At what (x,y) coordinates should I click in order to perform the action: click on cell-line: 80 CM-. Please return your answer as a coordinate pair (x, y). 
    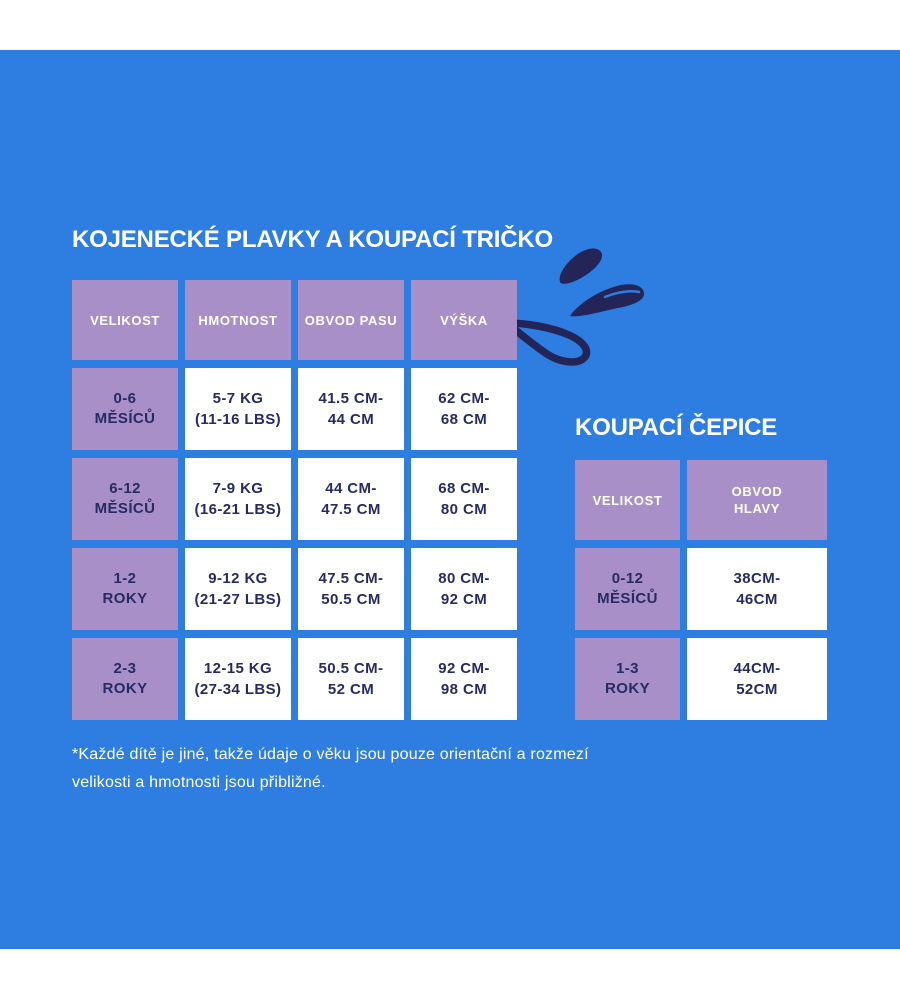
    Looking at the image, I should click on (464, 578).